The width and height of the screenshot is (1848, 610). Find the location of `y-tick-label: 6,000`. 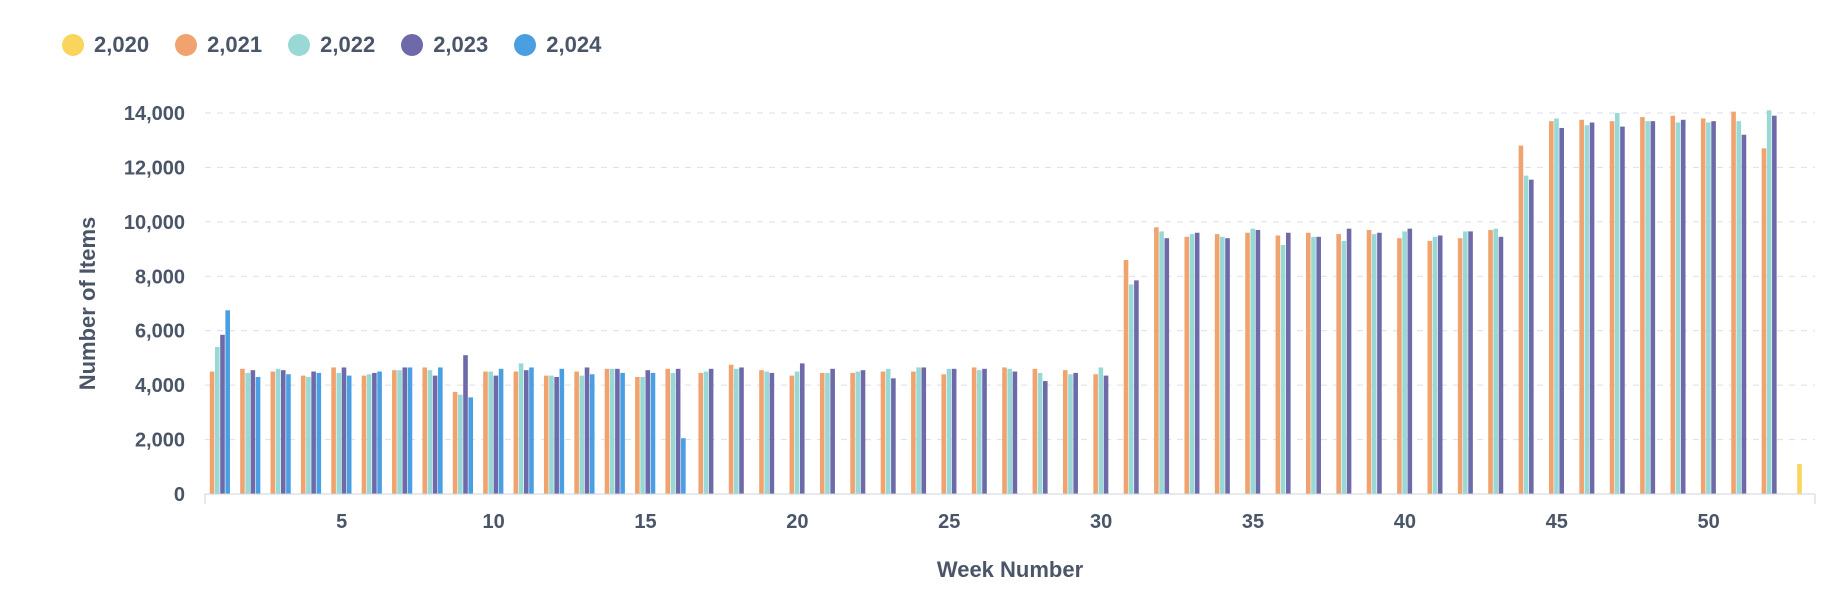

y-tick-label: 6,000 is located at coordinates (160, 332).